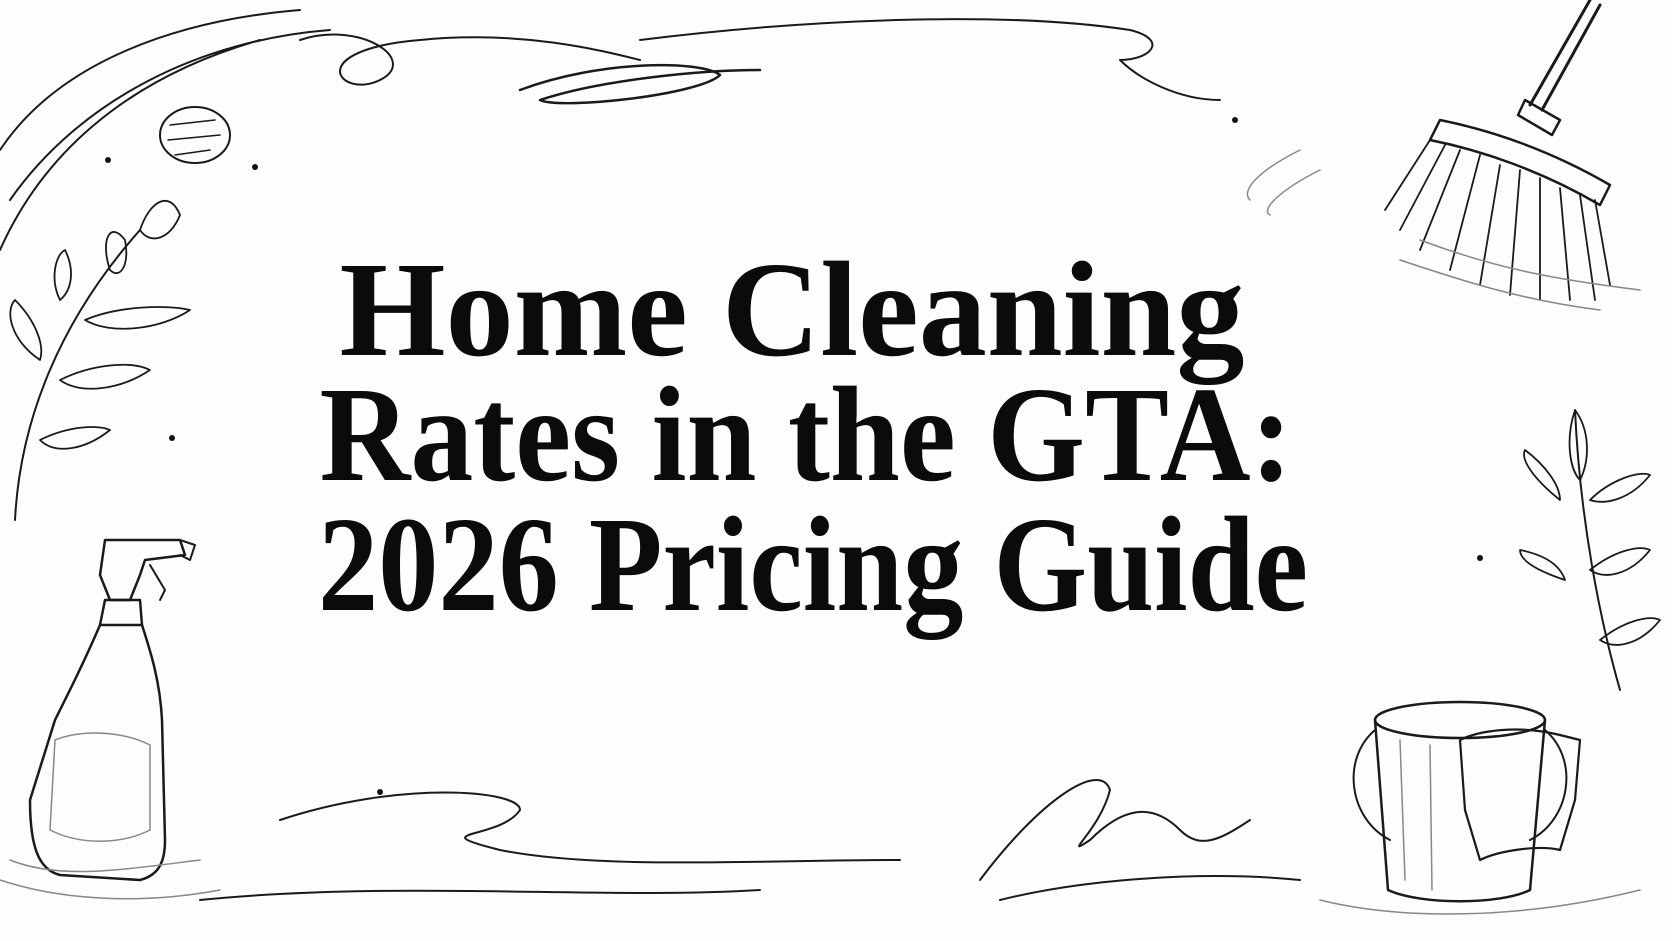  What do you see at coordinates (1512, 155) in the screenshot?
I see `broom` at bounding box center [1512, 155].